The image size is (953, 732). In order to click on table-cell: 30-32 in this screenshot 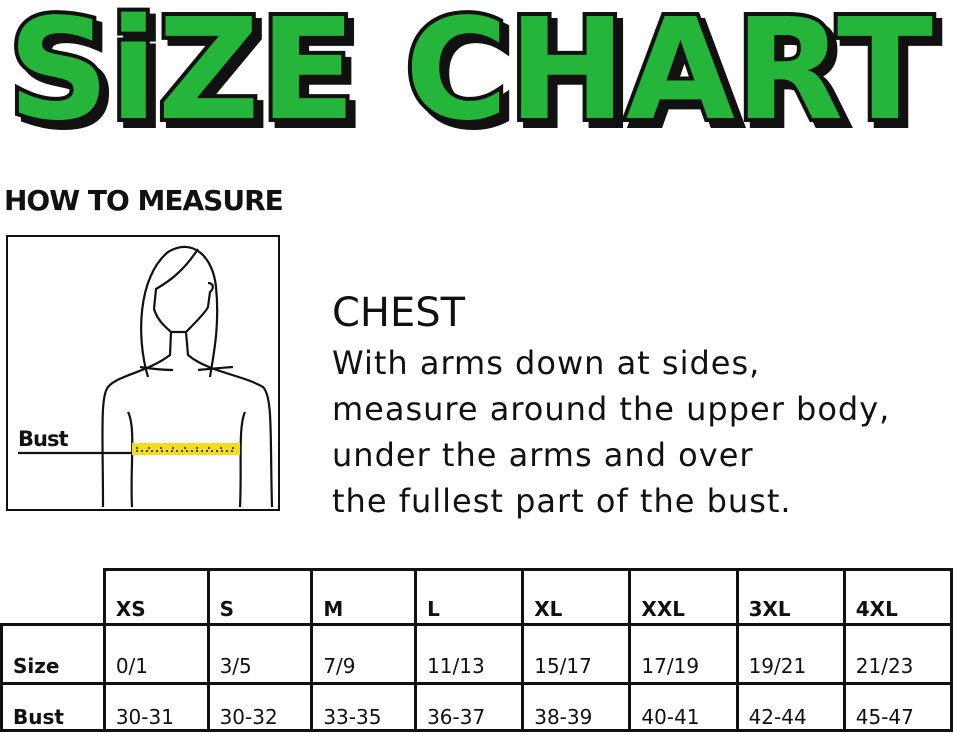, I will do `click(260, 707)`.